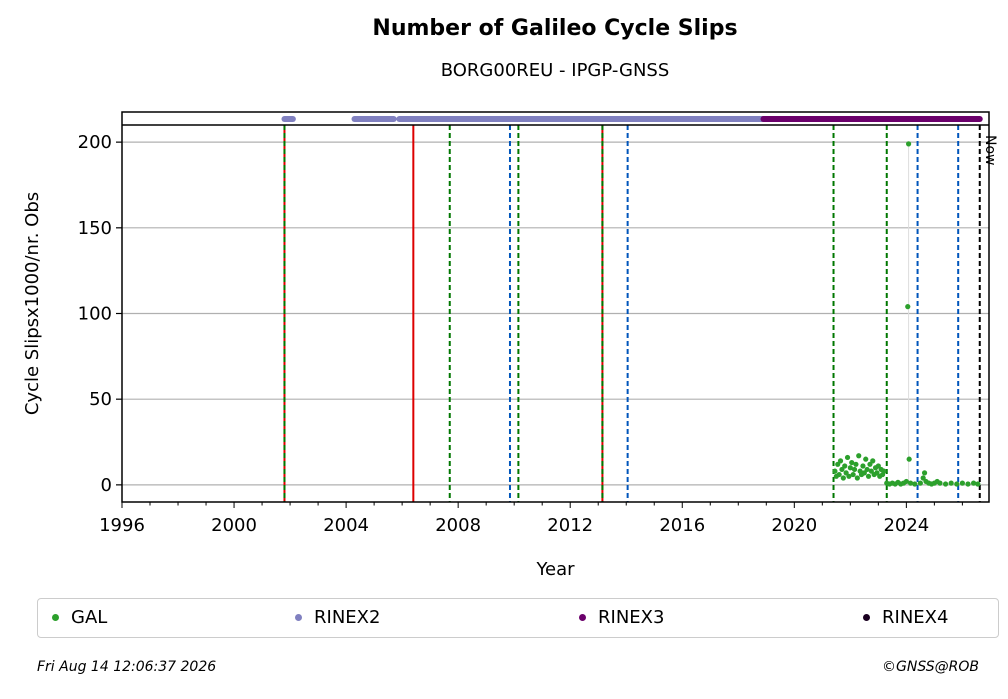  I want to click on x-tick-label: 2000, so click(234, 525).